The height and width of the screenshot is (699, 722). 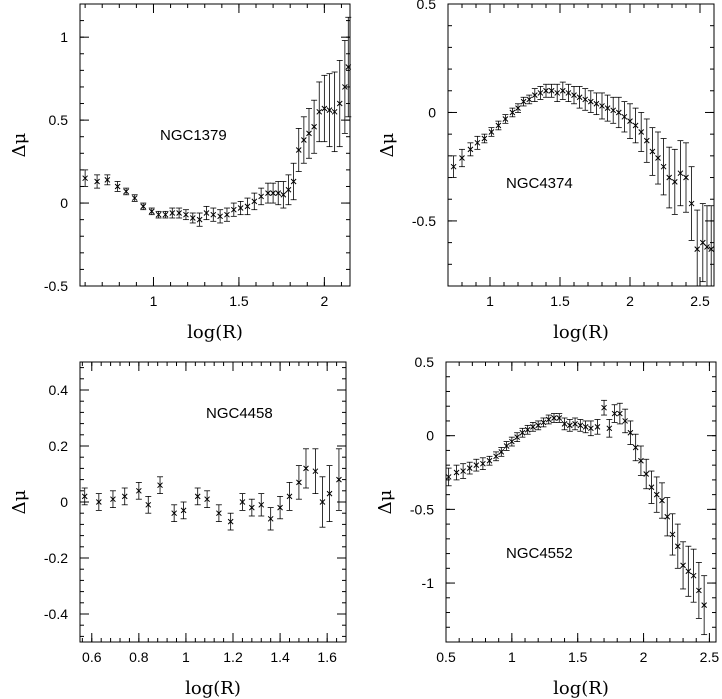 What do you see at coordinates (92, 657) in the screenshot?
I see `x-tick-label: 0.6` at bounding box center [92, 657].